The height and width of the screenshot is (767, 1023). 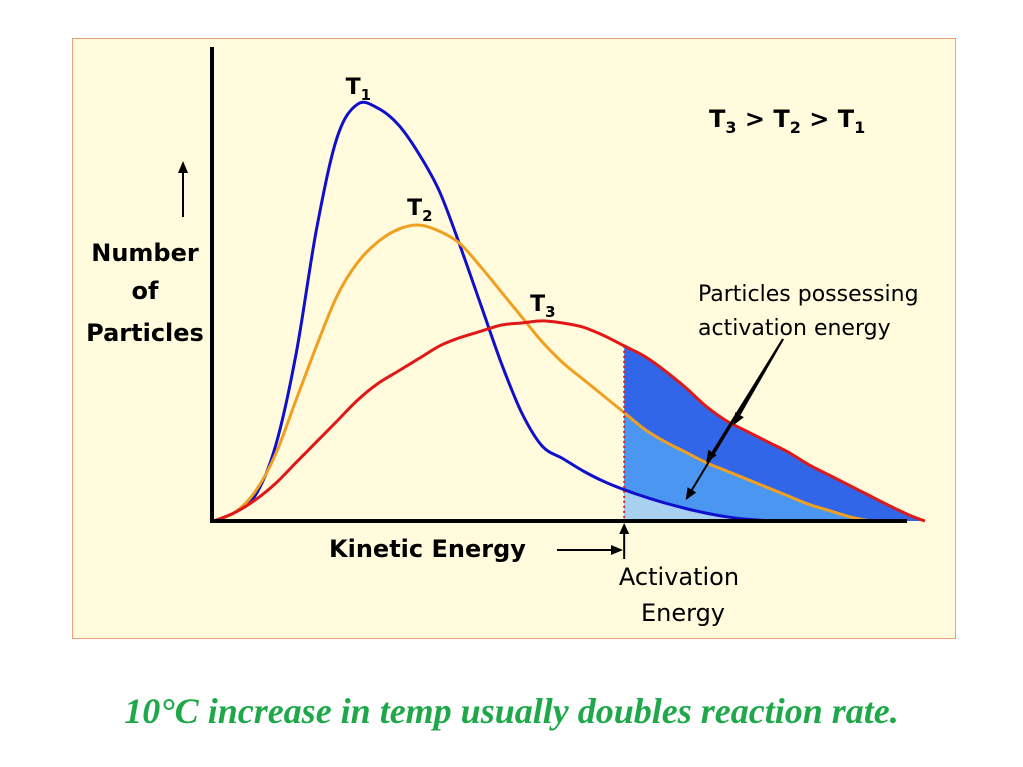 I want to click on particles-pointer-arrows, so click(x=734, y=419).